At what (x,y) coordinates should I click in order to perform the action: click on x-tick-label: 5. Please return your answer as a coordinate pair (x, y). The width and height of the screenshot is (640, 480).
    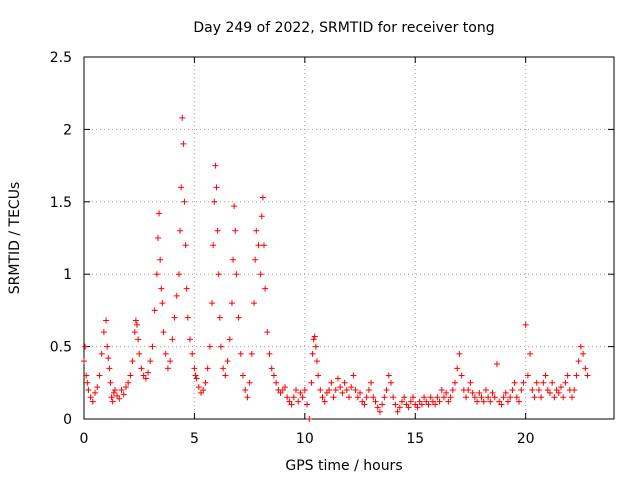
    Looking at the image, I should click on (194, 439).